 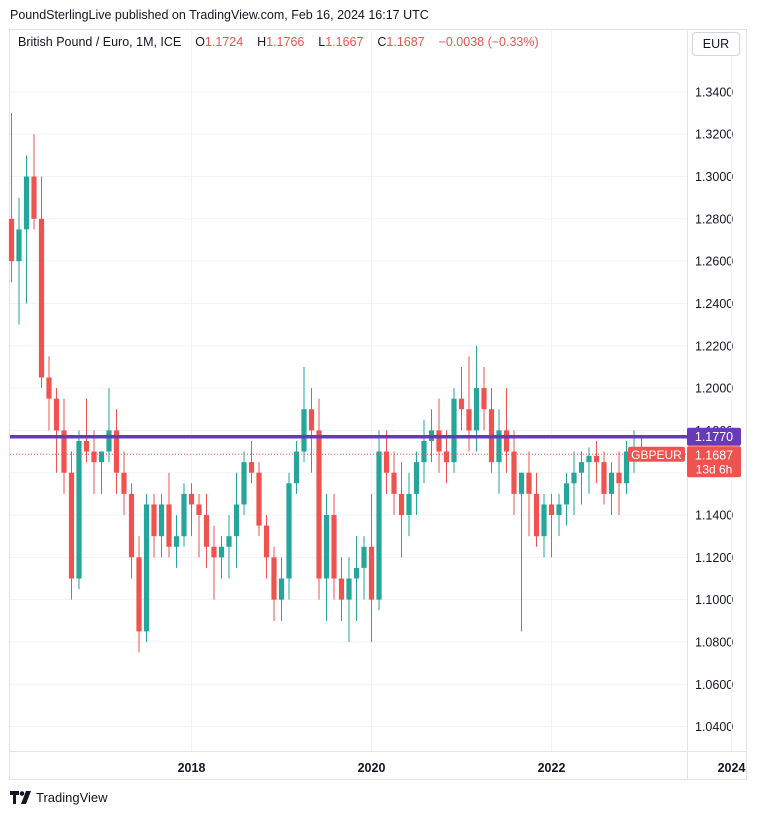 What do you see at coordinates (714, 92) in the screenshot?
I see `y-tick-label: 1.3400` at bounding box center [714, 92].